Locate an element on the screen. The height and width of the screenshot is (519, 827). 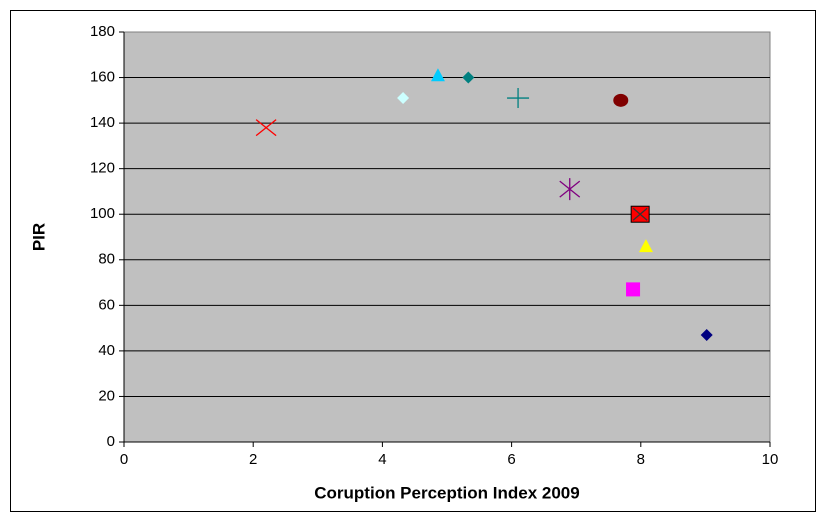
y-tick-label: 20 is located at coordinates (106, 395).